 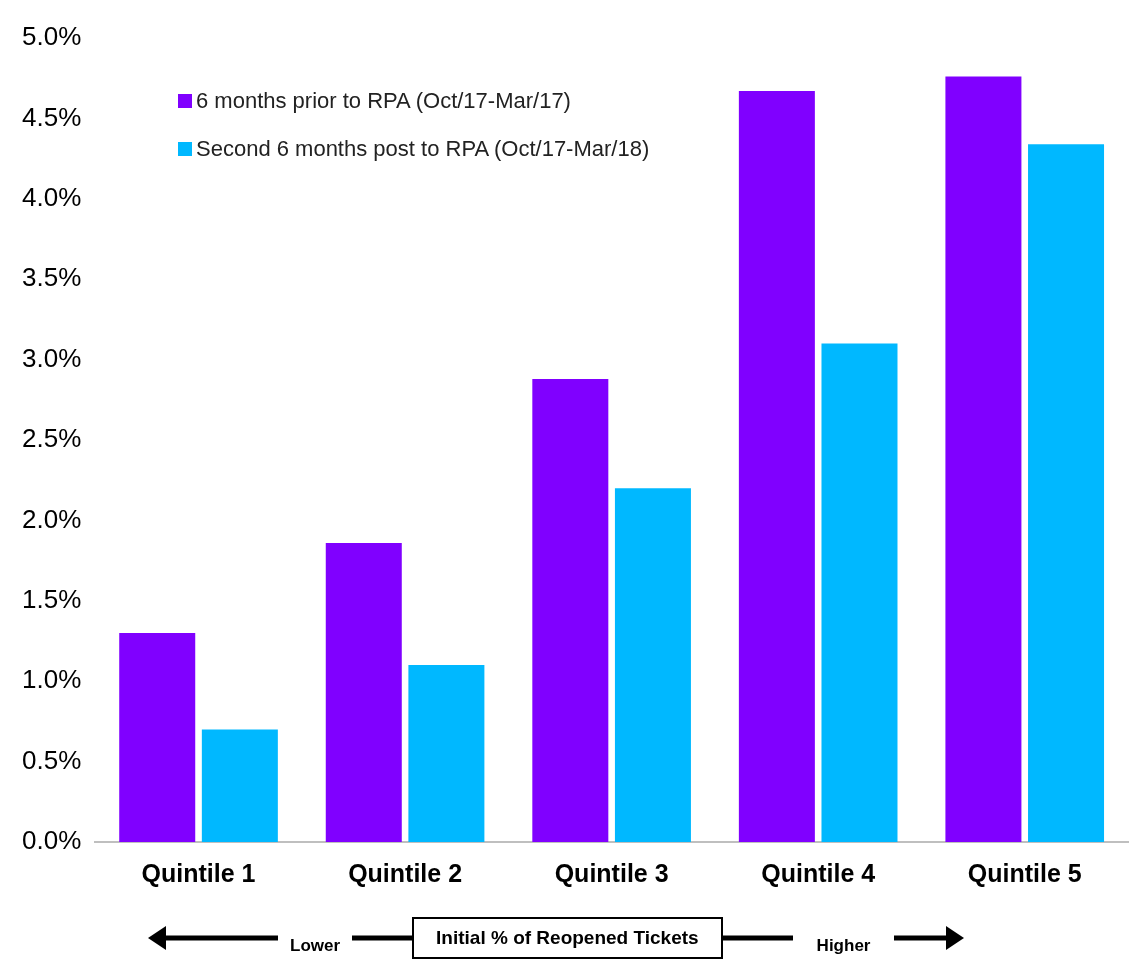 What do you see at coordinates (818, 872) in the screenshot?
I see `x-tick-label: Quintile 4` at bounding box center [818, 872].